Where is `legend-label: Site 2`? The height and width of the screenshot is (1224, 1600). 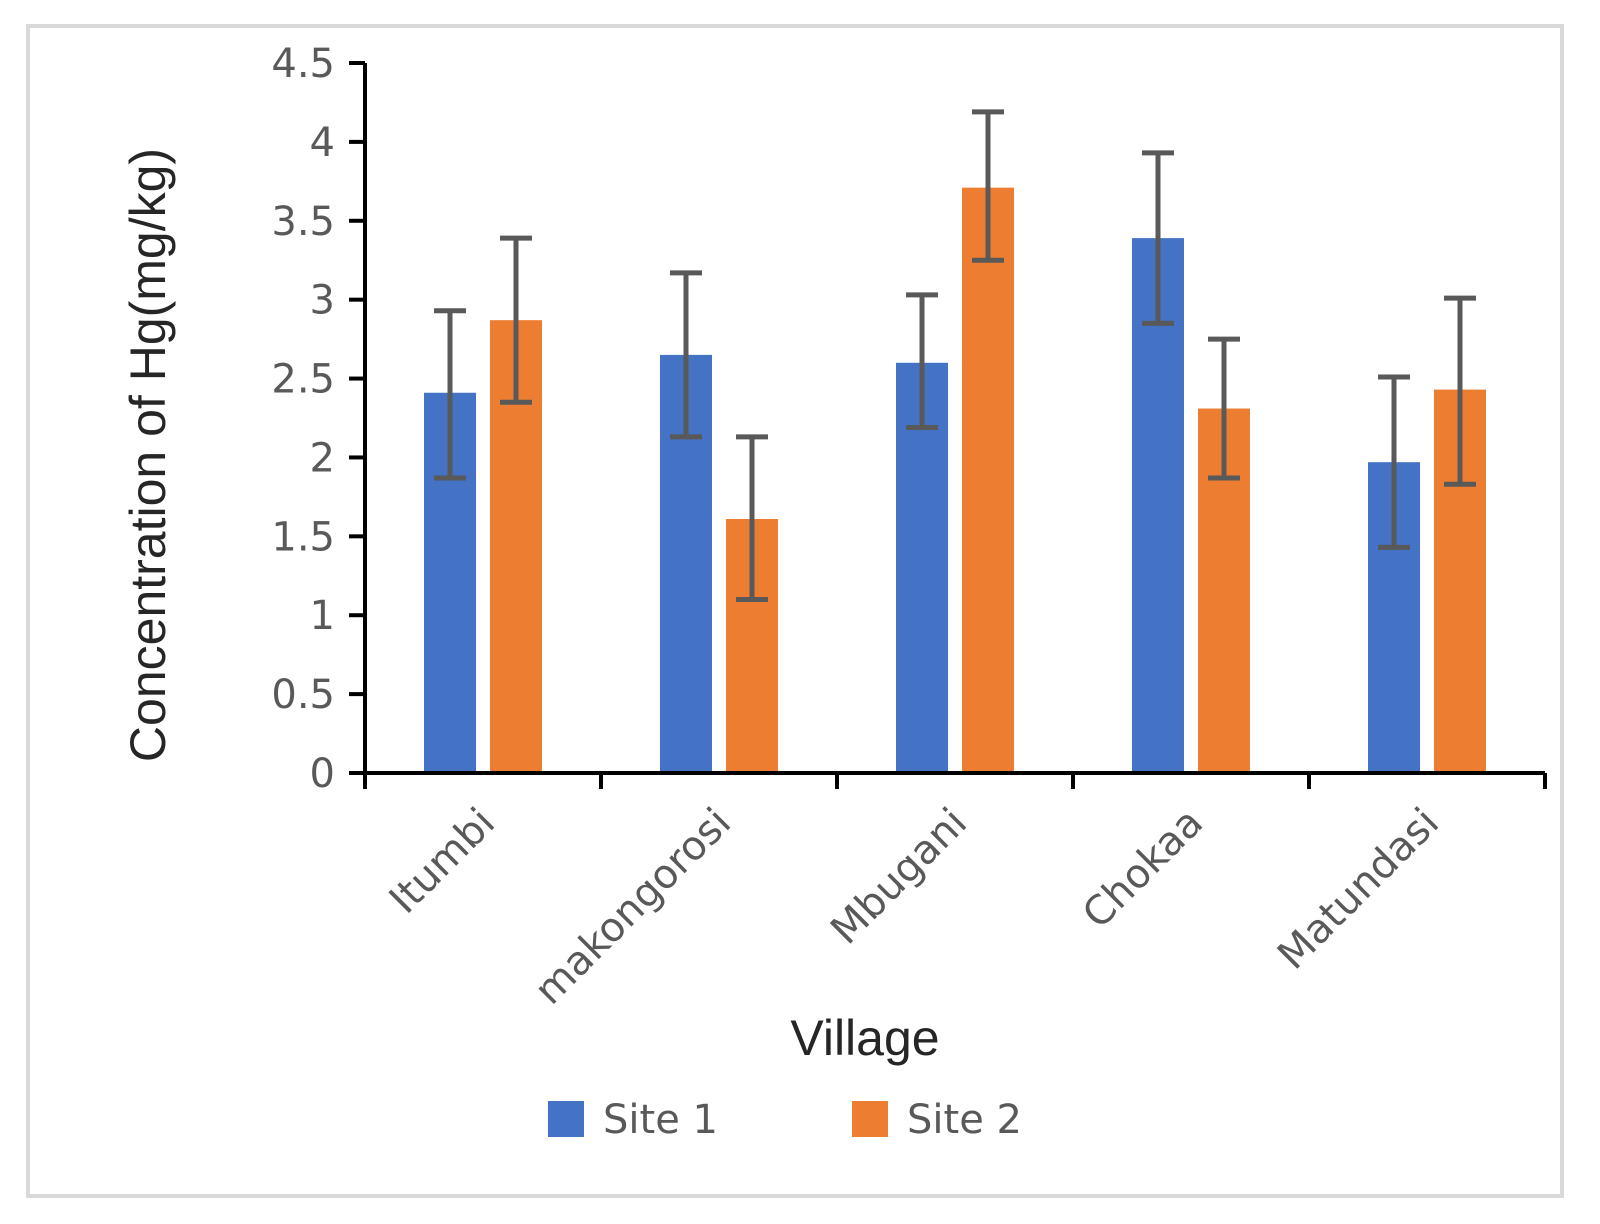
legend-label: Site 2 is located at coordinates (964, 1120).